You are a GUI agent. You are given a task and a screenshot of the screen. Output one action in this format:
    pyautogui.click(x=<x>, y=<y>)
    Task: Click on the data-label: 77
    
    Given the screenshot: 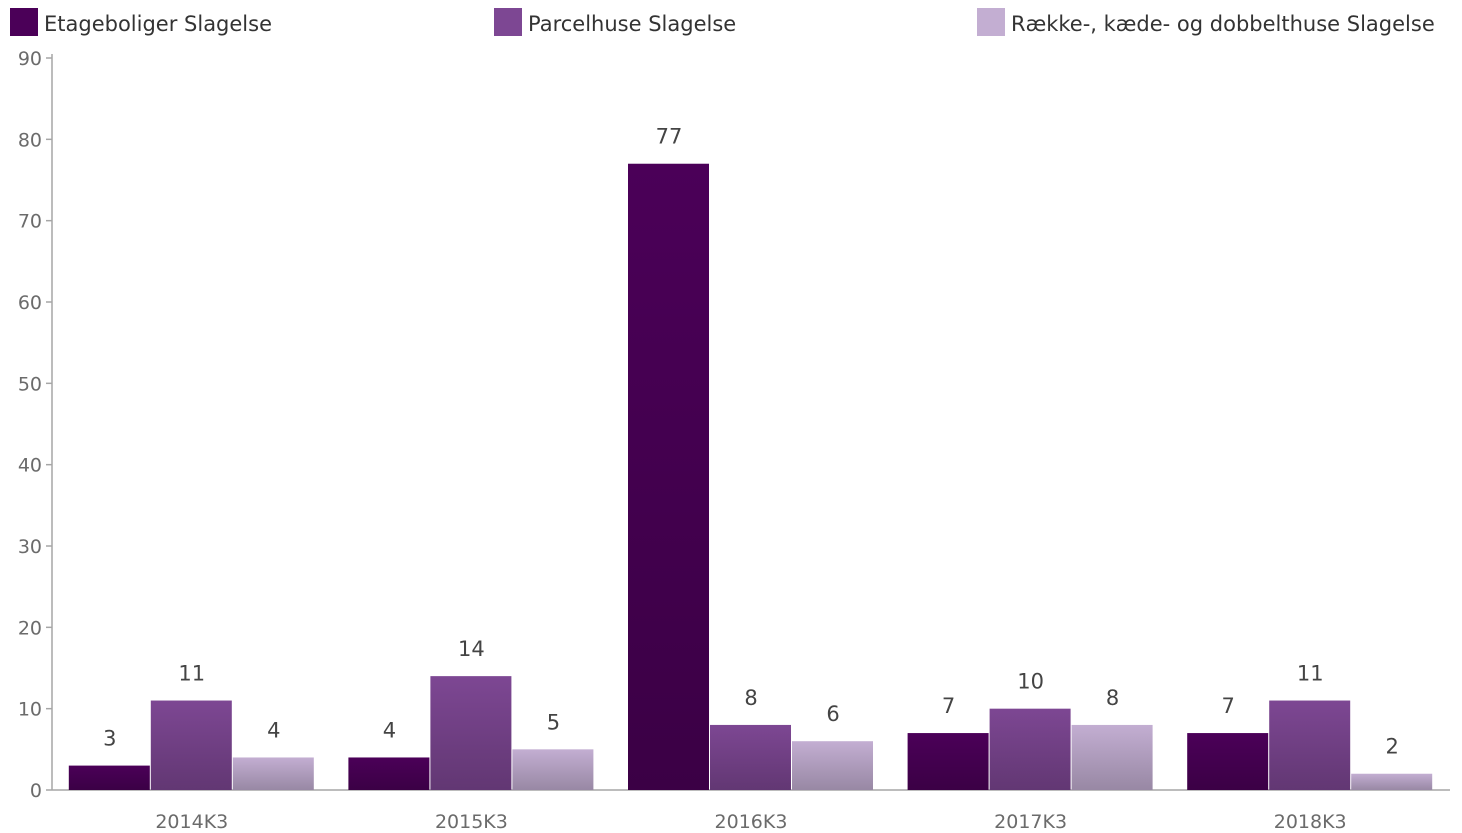 What is the action you would take?
    pyautogui.click(x=669, y=137)
    